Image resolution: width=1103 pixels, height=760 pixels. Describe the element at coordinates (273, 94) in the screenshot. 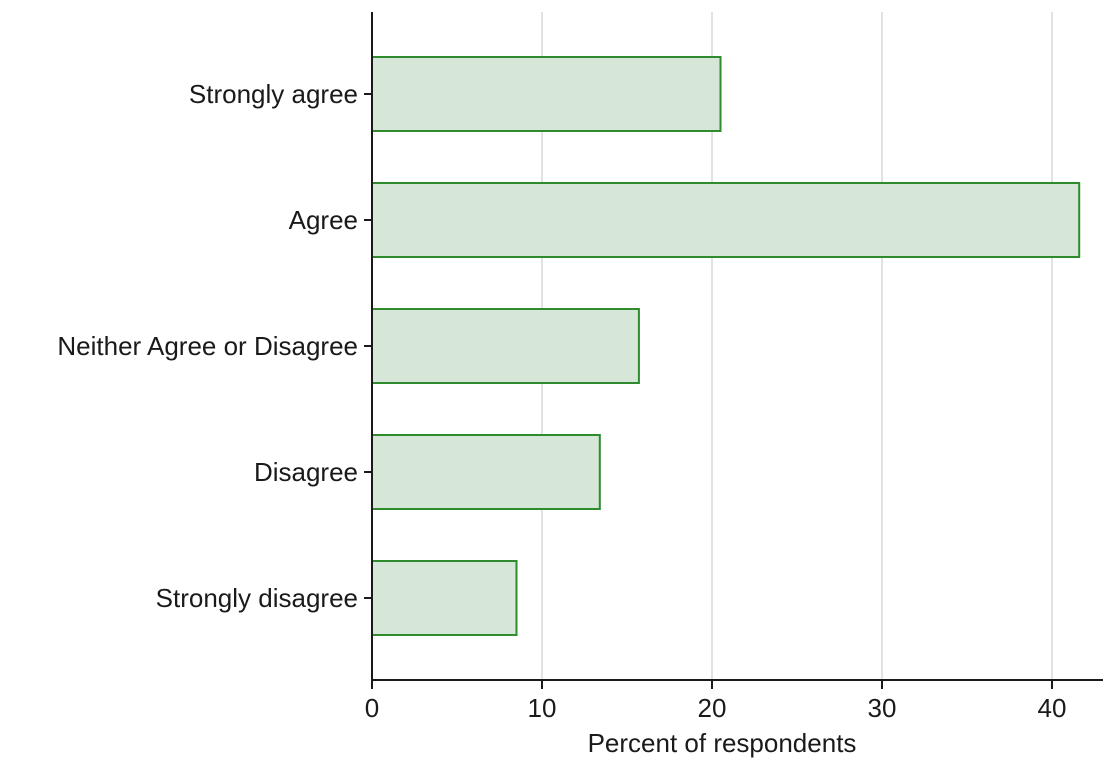

I see `category-label: Strongly agree` at that location.